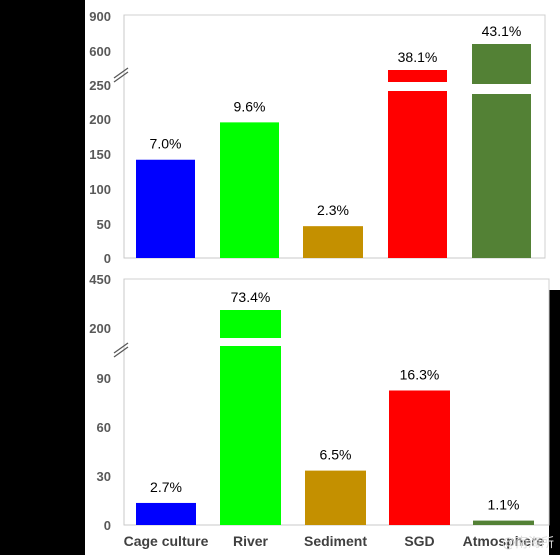 This screenshot has width=560, height=555. I want to click on panel-1-y-tick-label: 200, so click(100, 119).